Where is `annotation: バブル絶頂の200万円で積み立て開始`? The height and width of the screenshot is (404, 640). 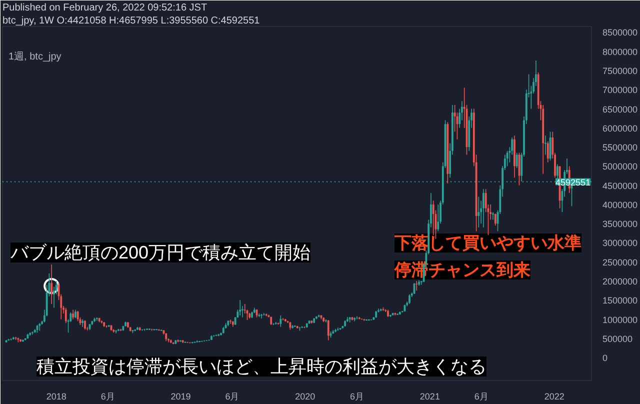 annotation: バブル絶頂の200万円で積み立て開始 is located at coordinates (160, 252).